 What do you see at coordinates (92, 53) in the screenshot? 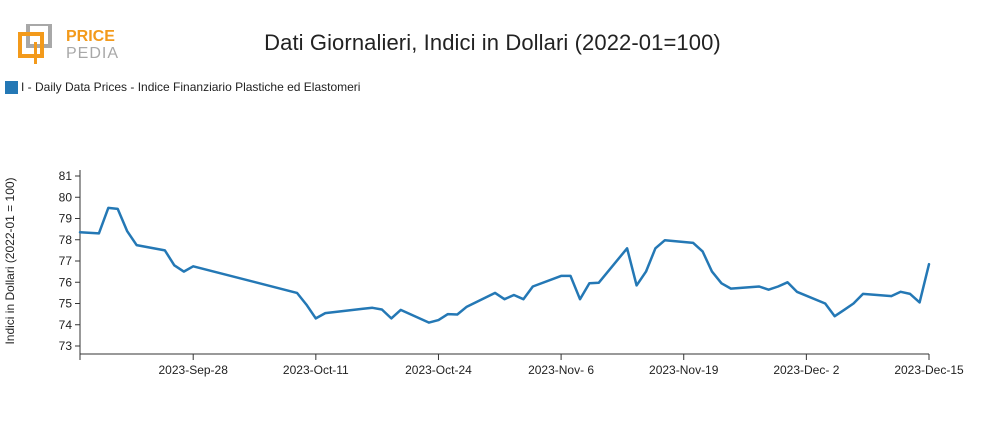
I see `logo-text-pedia: PEDIA` at bounding box center [92, 53].